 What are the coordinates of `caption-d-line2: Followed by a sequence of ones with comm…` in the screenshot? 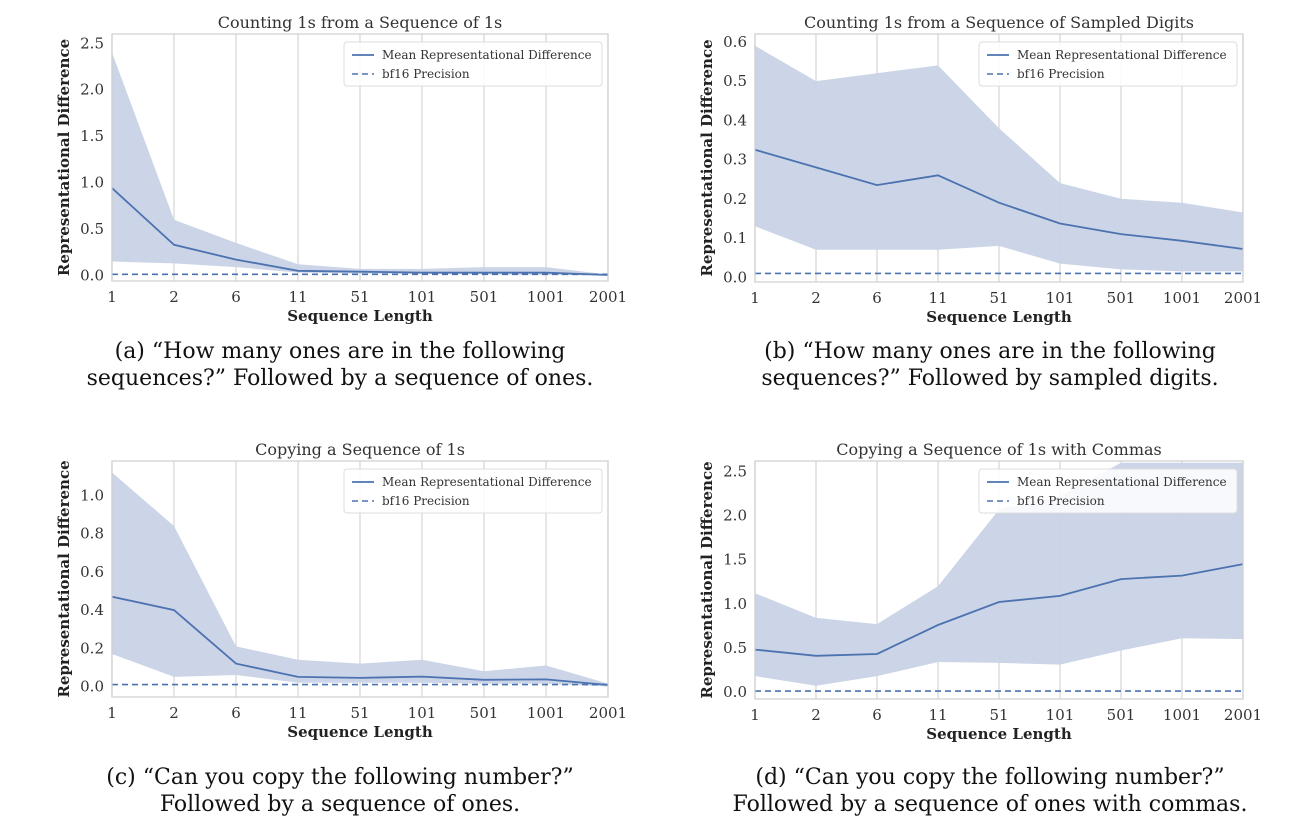 It's located at (990, 804).